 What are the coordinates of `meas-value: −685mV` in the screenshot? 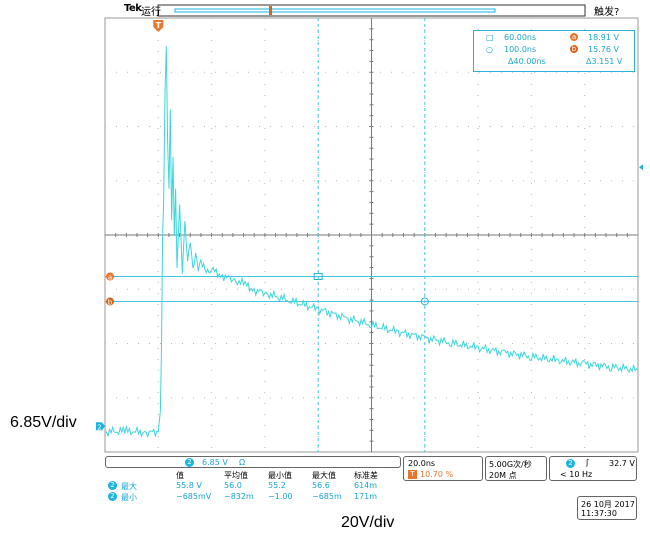 It's located at (194, 496).